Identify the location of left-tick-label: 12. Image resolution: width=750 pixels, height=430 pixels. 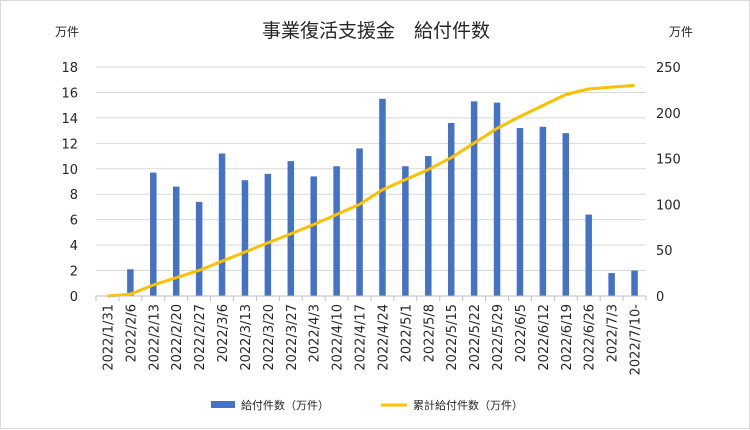
(69, 144).